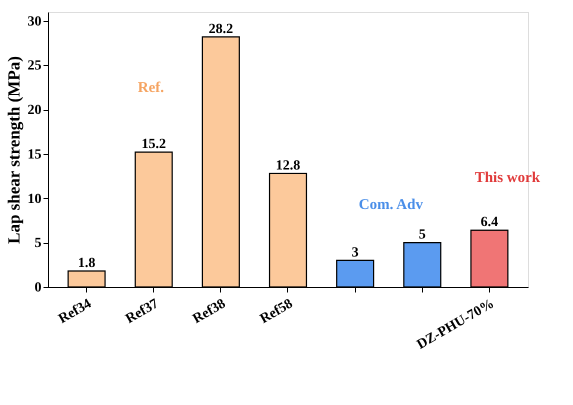 Image resolution: width=573 pixels, height=405 pixels. Describe the element at coordinates (422, 235) in the screenshot. I see `data-label: 5` at that location.